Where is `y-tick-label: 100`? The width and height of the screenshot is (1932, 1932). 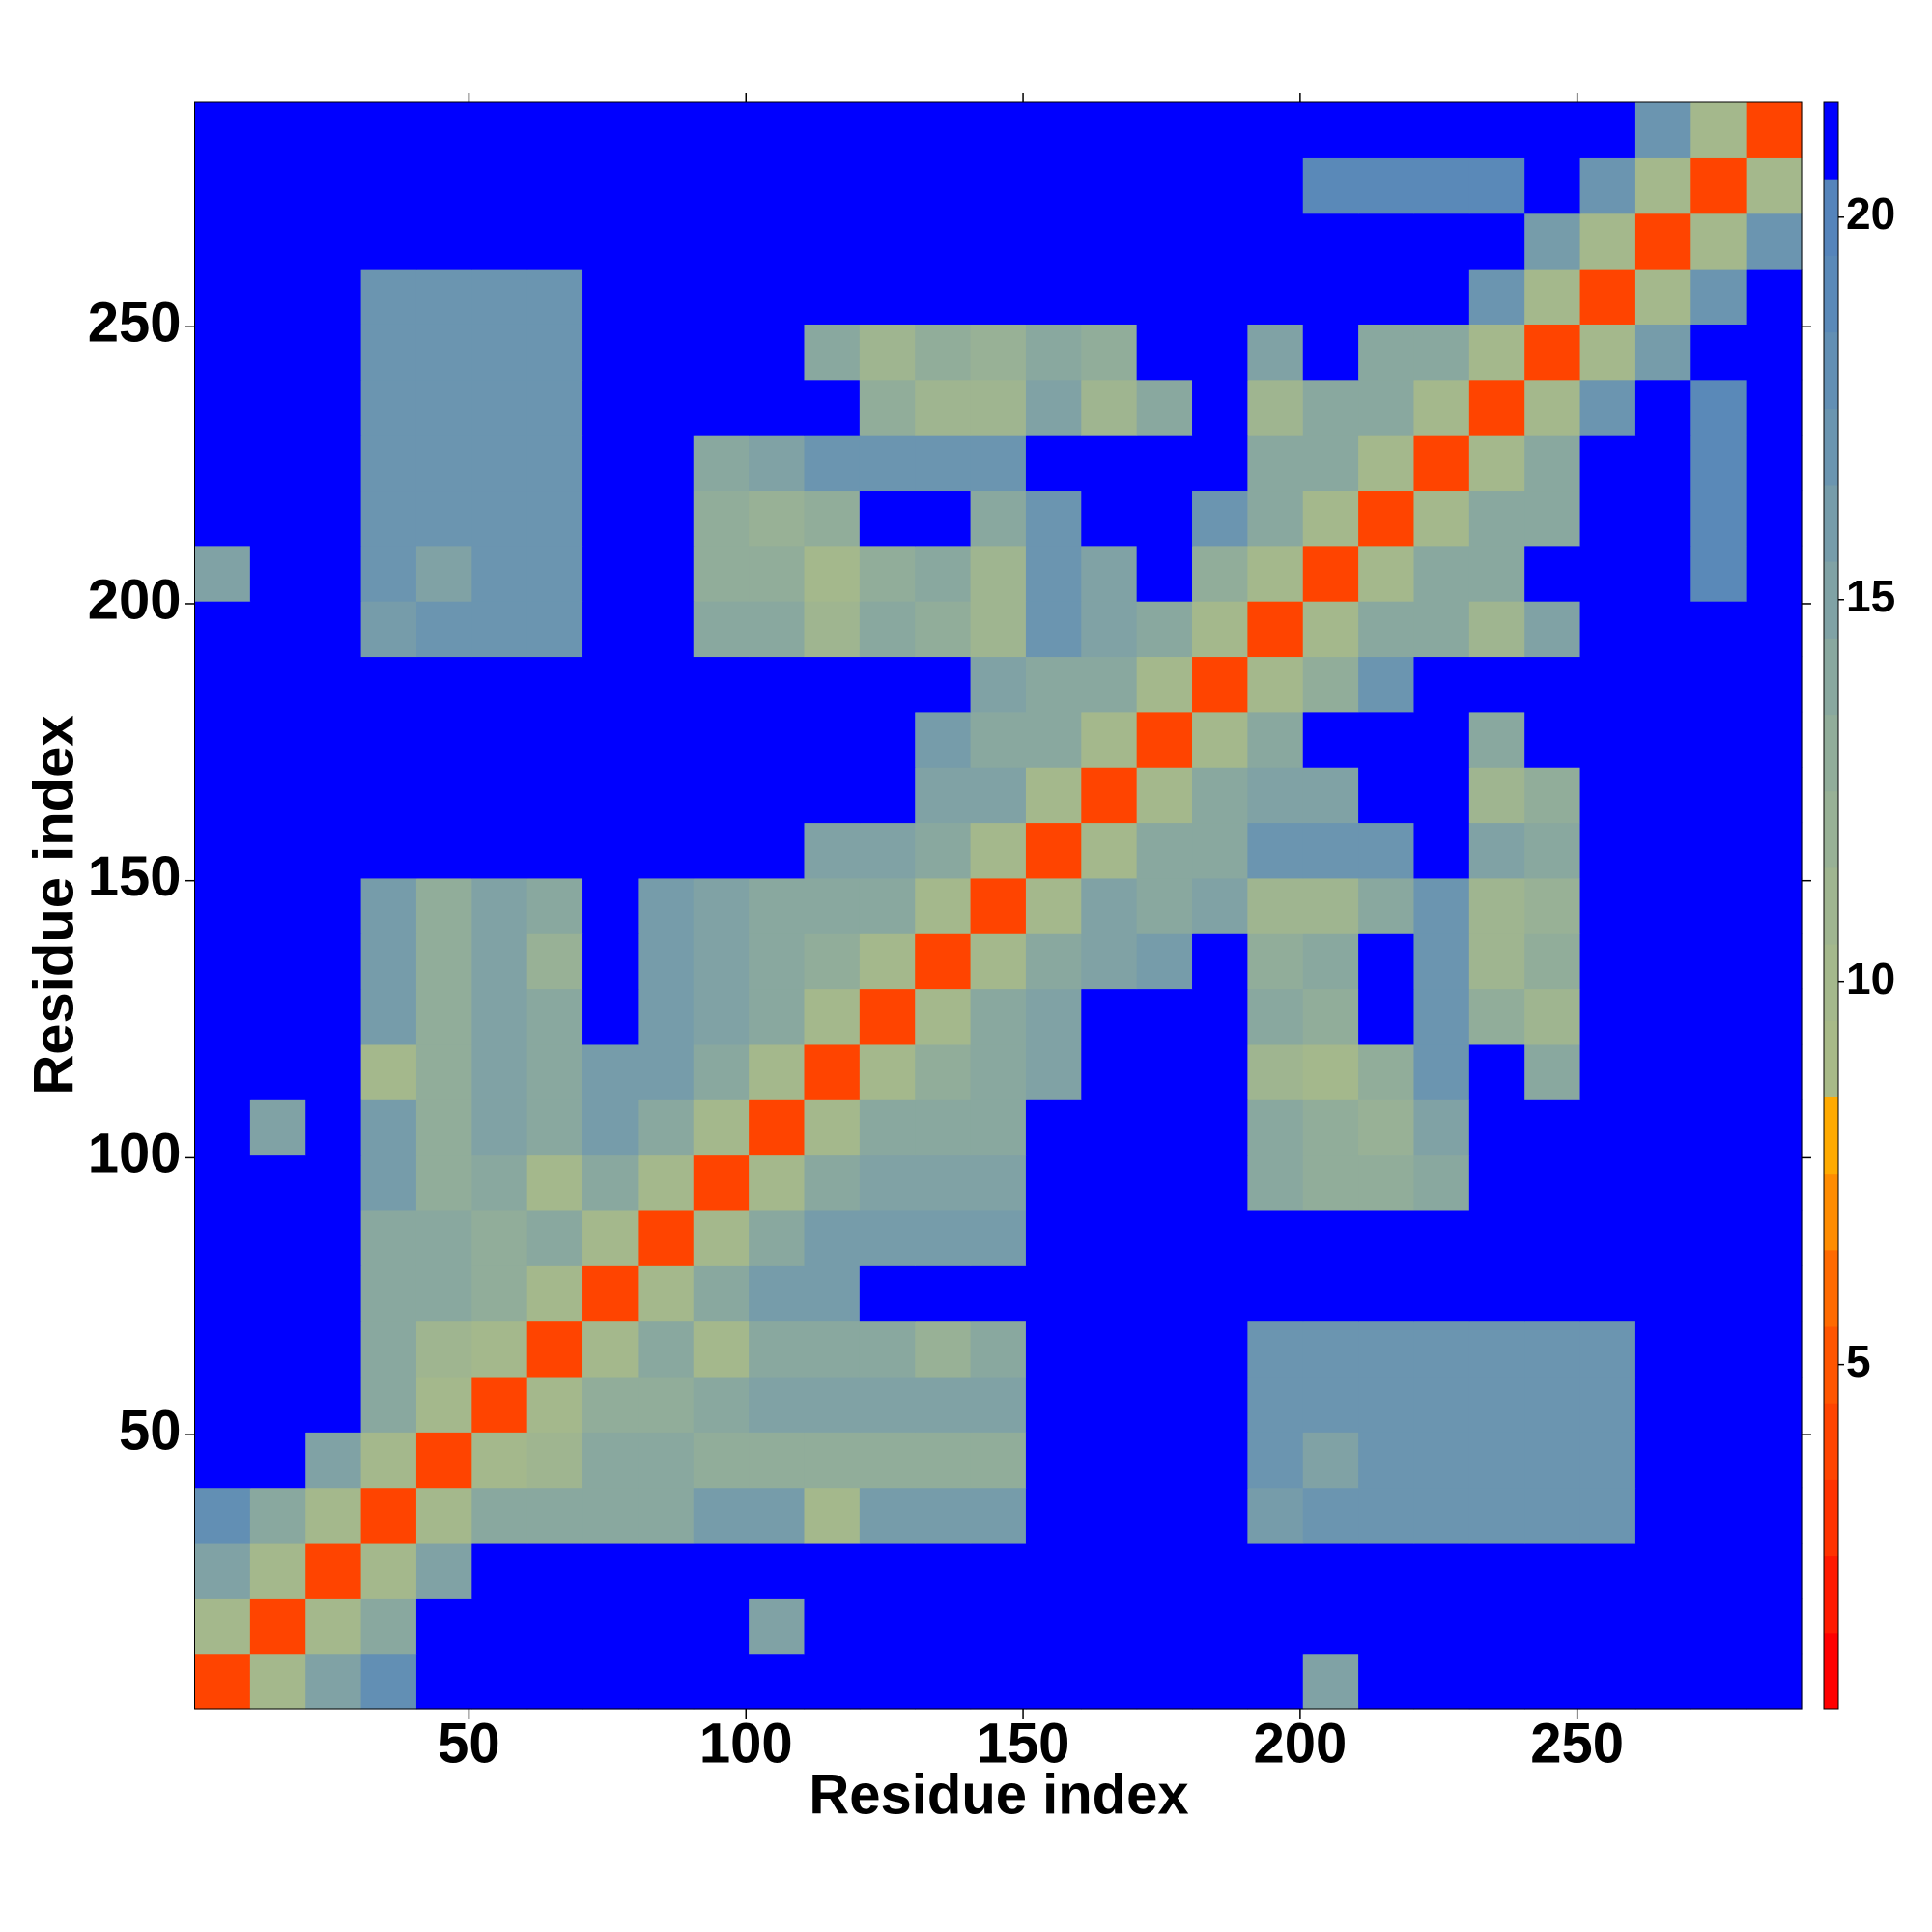
y-tick-label: 100 is located at coordinates (135, 1153).